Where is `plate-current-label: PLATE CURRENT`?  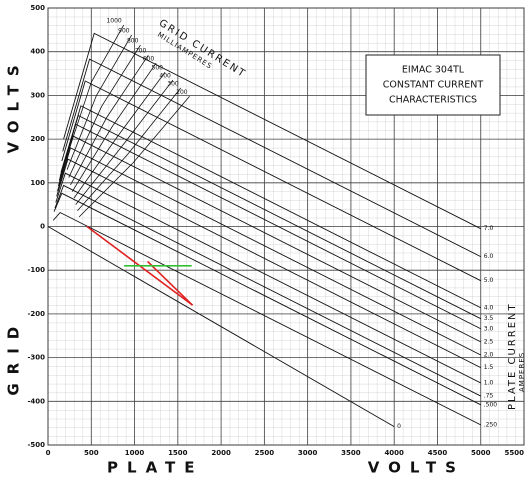
plate-current-label: PLATE CURRENT is located at coordinates (512, 356).